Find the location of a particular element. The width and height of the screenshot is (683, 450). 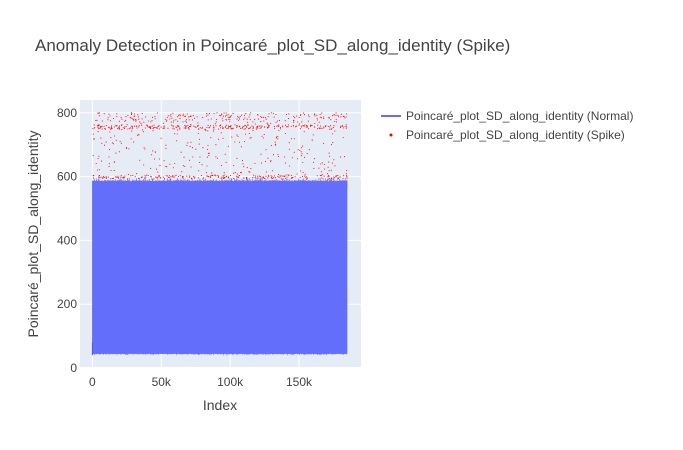

legend-item-spike: Poincaré_plot_SD_along_identity (Spike) is located at coordinates (507, 135).